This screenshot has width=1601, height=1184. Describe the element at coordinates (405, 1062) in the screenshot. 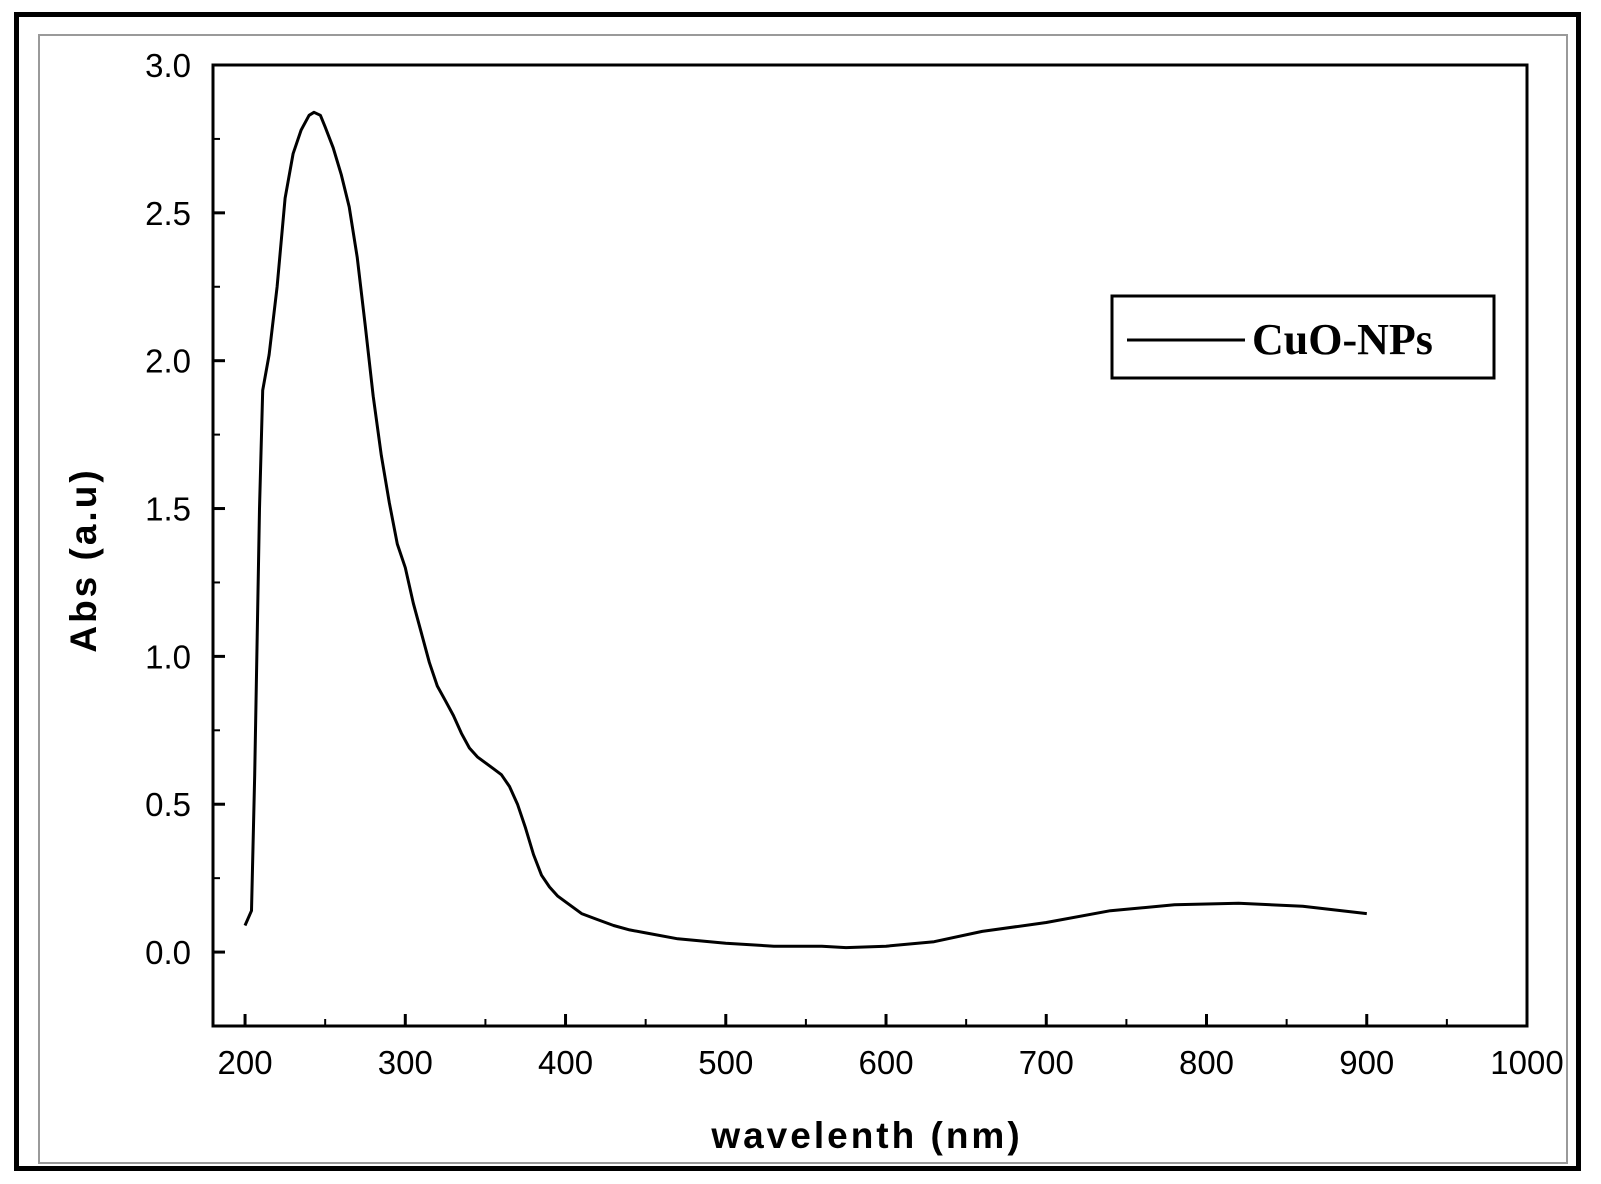

I see `x-tick-label: 300` at that location.